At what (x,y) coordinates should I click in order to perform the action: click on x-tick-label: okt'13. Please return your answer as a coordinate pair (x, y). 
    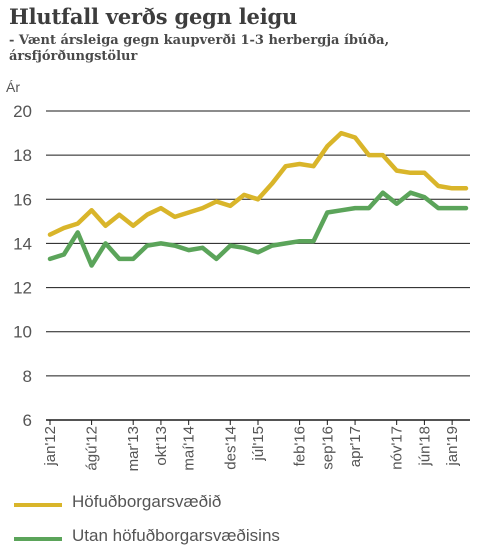
    Looking at the image, I should click on (161, 446).